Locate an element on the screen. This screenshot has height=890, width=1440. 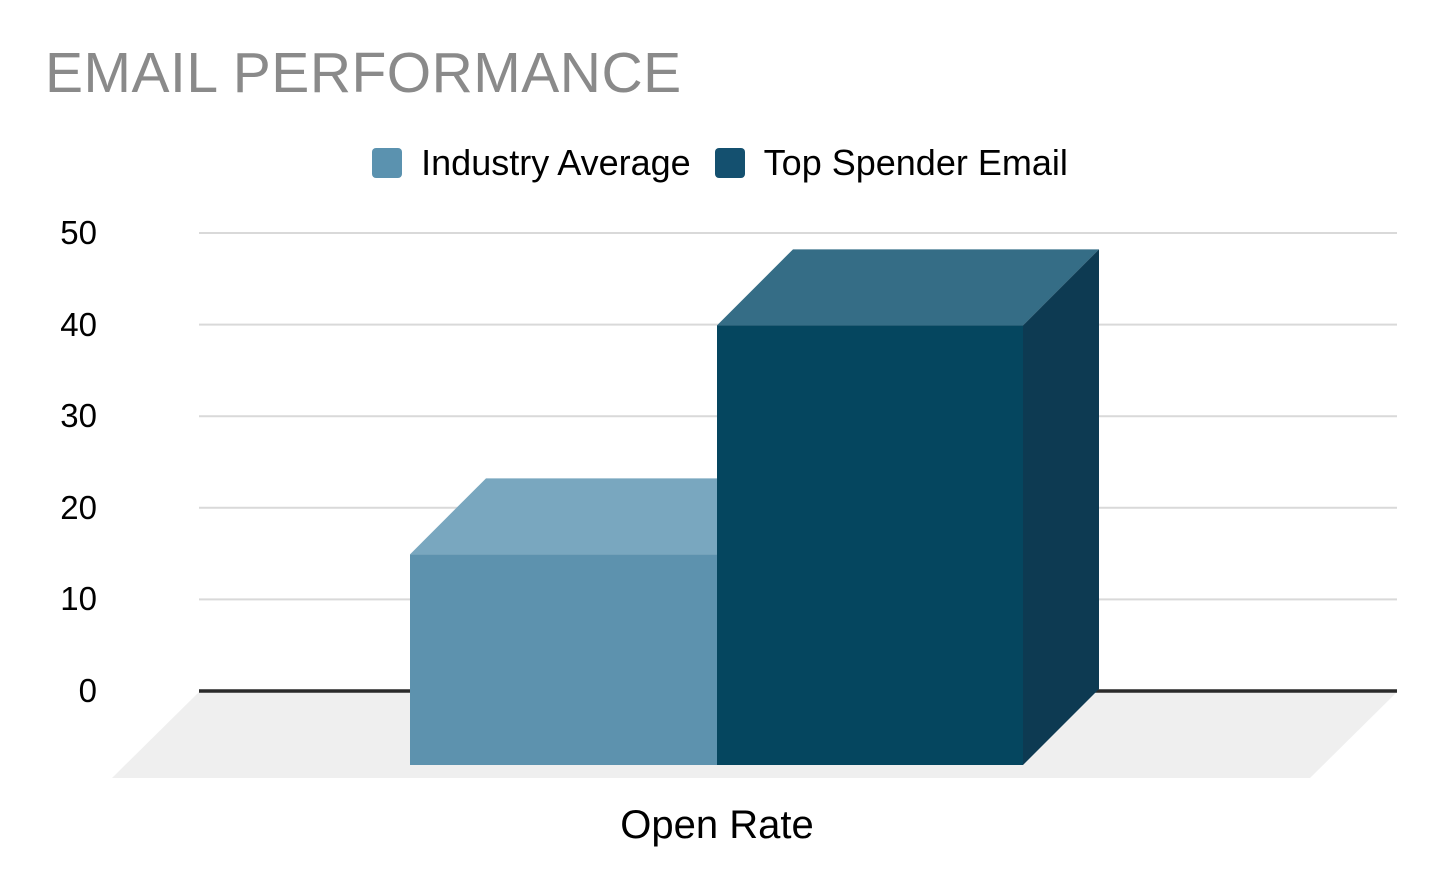
y-tick-label: 40 is located at coordinates (78, 324).